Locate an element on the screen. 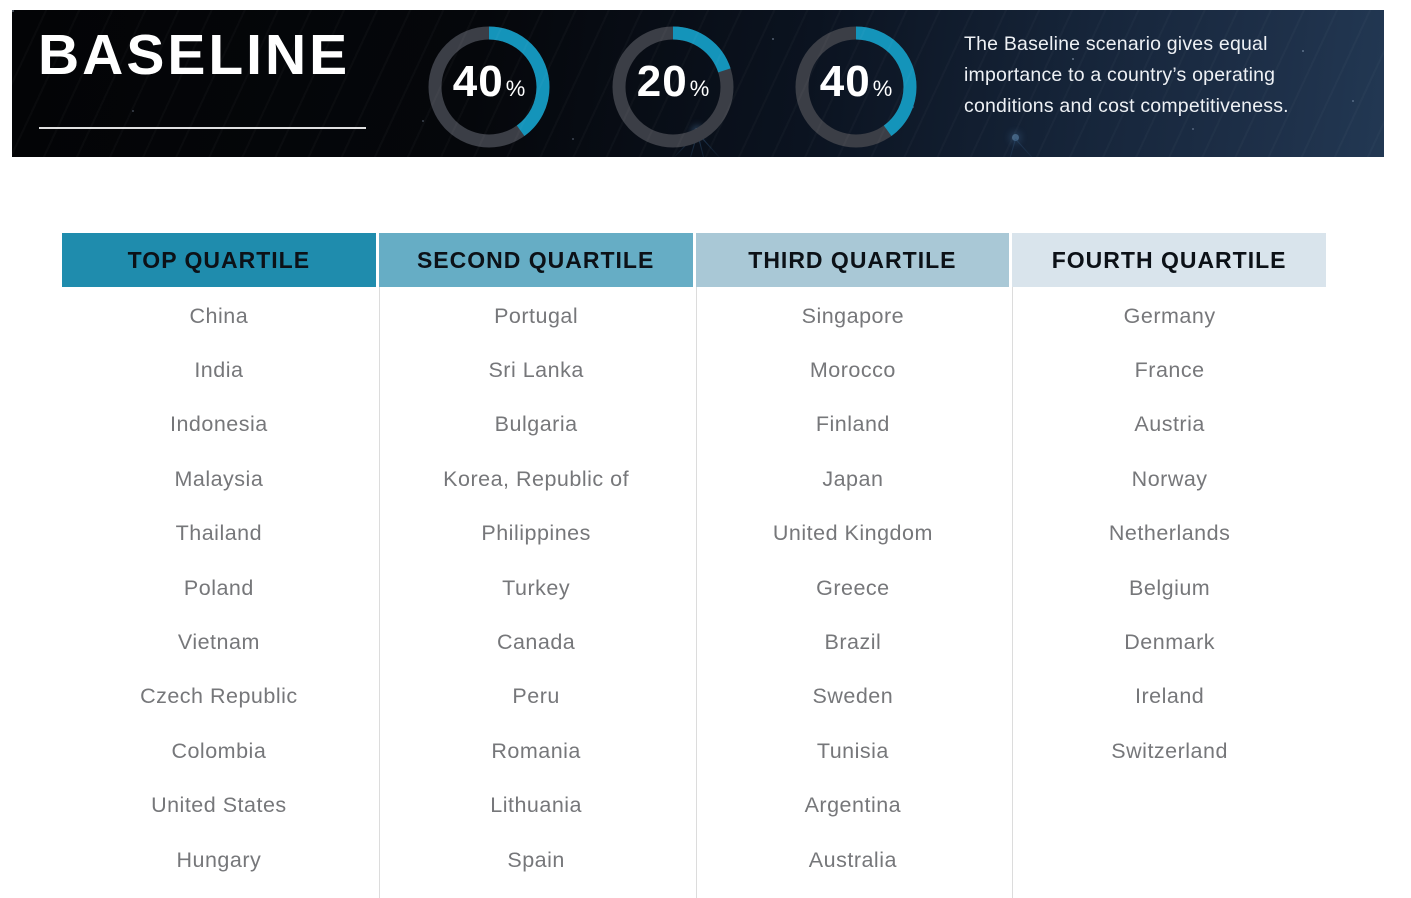 This screenshot has width=1411, height=898. header-second-quartile: SECOND QUARTILE is located at coordinates (535, 260).